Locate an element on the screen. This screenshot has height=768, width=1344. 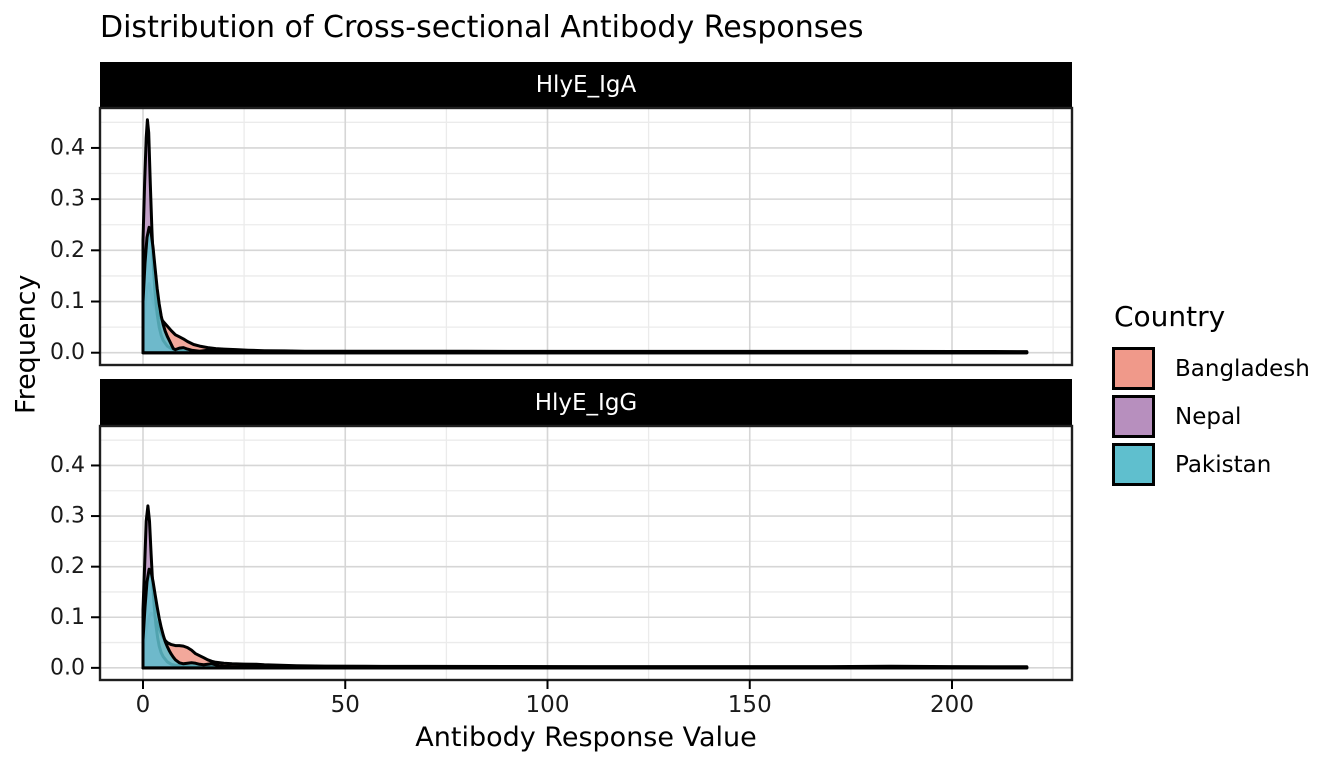
legend-label: Bangladesh is located at coordinates (1242, 368).